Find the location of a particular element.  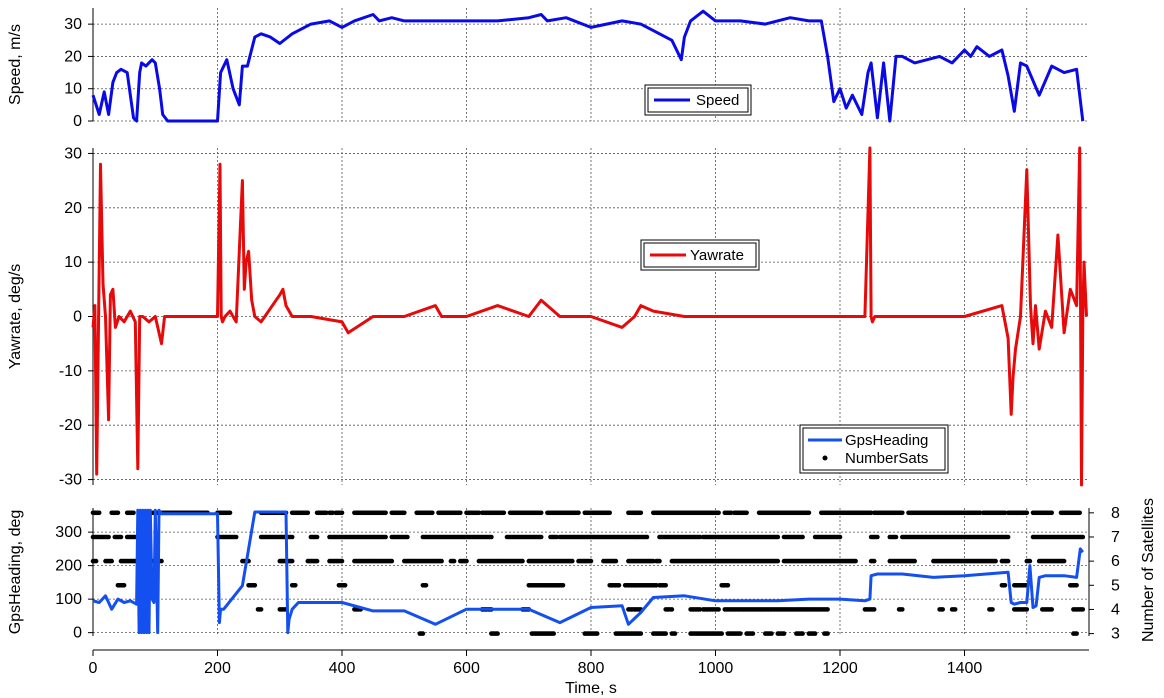

yawrate-ytick-label: 10 is located at coordinates (73, 262).